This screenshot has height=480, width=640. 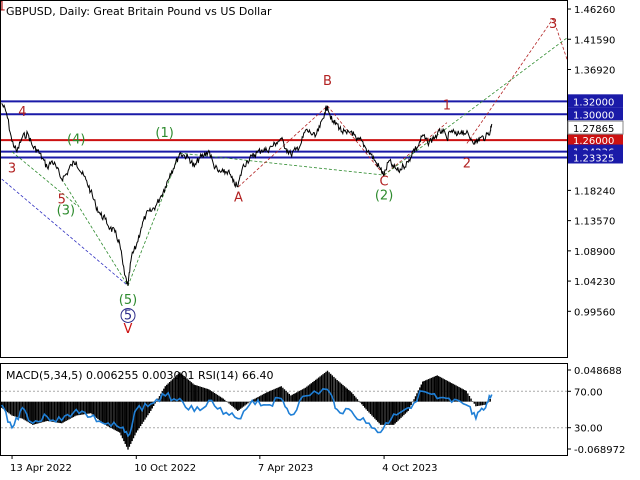 What do you see at coordinates (409, 468) in the screenshot?
I see `time-tick-label: 4 Oct 2023` at bounding box center [409, 468].